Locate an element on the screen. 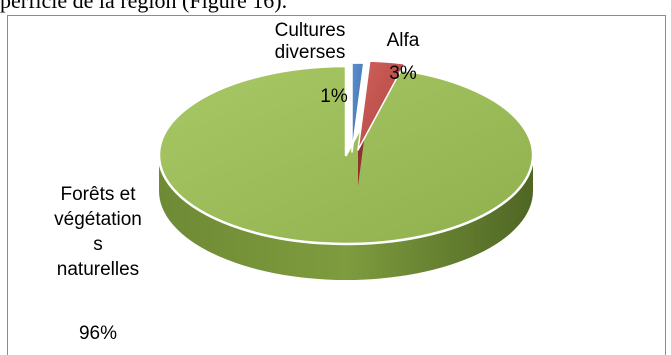 Image resolution: width=671 pixels, height=355 pixels. data-label-percent-1: 3% is located at coordinates (403, 73).